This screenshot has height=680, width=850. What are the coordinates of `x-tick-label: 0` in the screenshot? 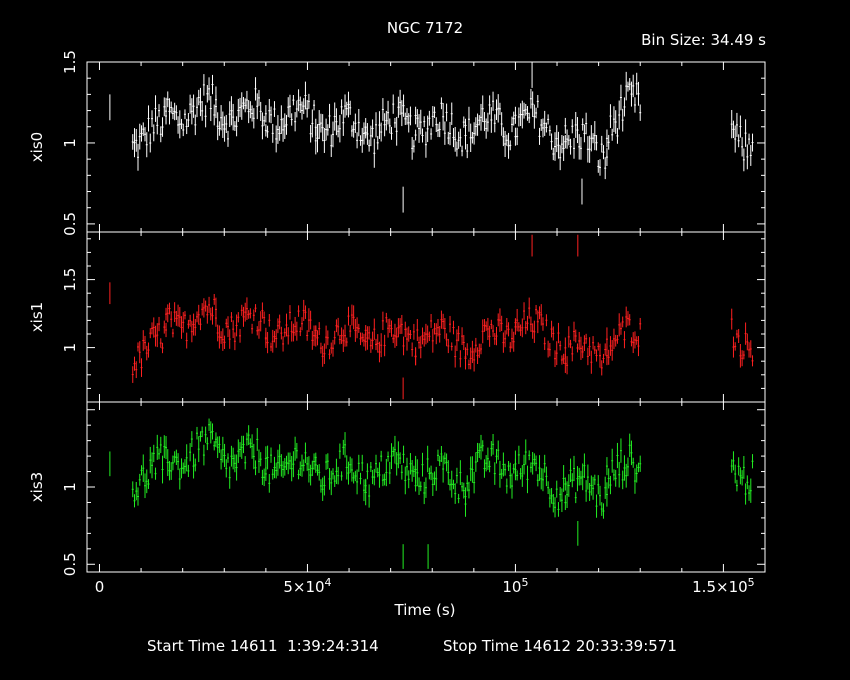 It's located at (100, 587).